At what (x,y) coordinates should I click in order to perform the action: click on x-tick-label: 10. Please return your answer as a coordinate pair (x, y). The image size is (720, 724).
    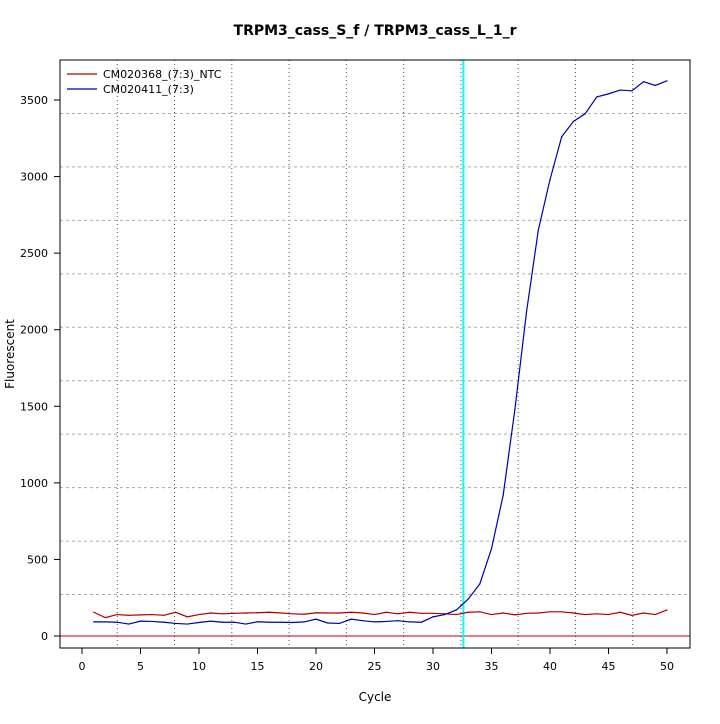
    Looking at the image, I should click on (199, 666).